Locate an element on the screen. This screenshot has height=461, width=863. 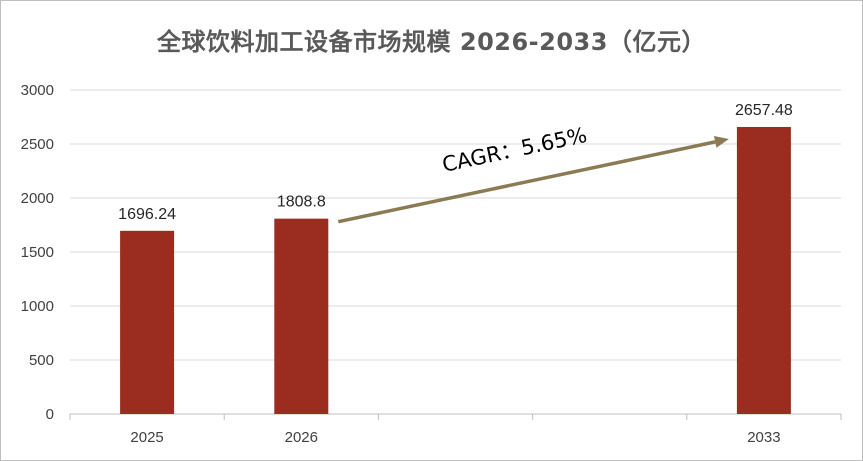
data-label: 1808.8 is located at coordinates (301, 202).